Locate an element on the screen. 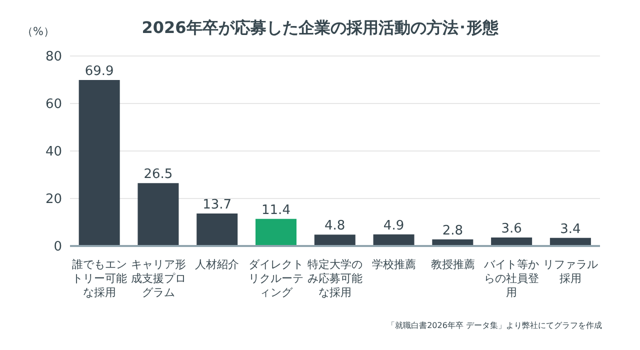 The width and height of the screenshot is (640, 350). x-tick-label: キャリア形成支援プログラム is located at coordinates (158, 279).